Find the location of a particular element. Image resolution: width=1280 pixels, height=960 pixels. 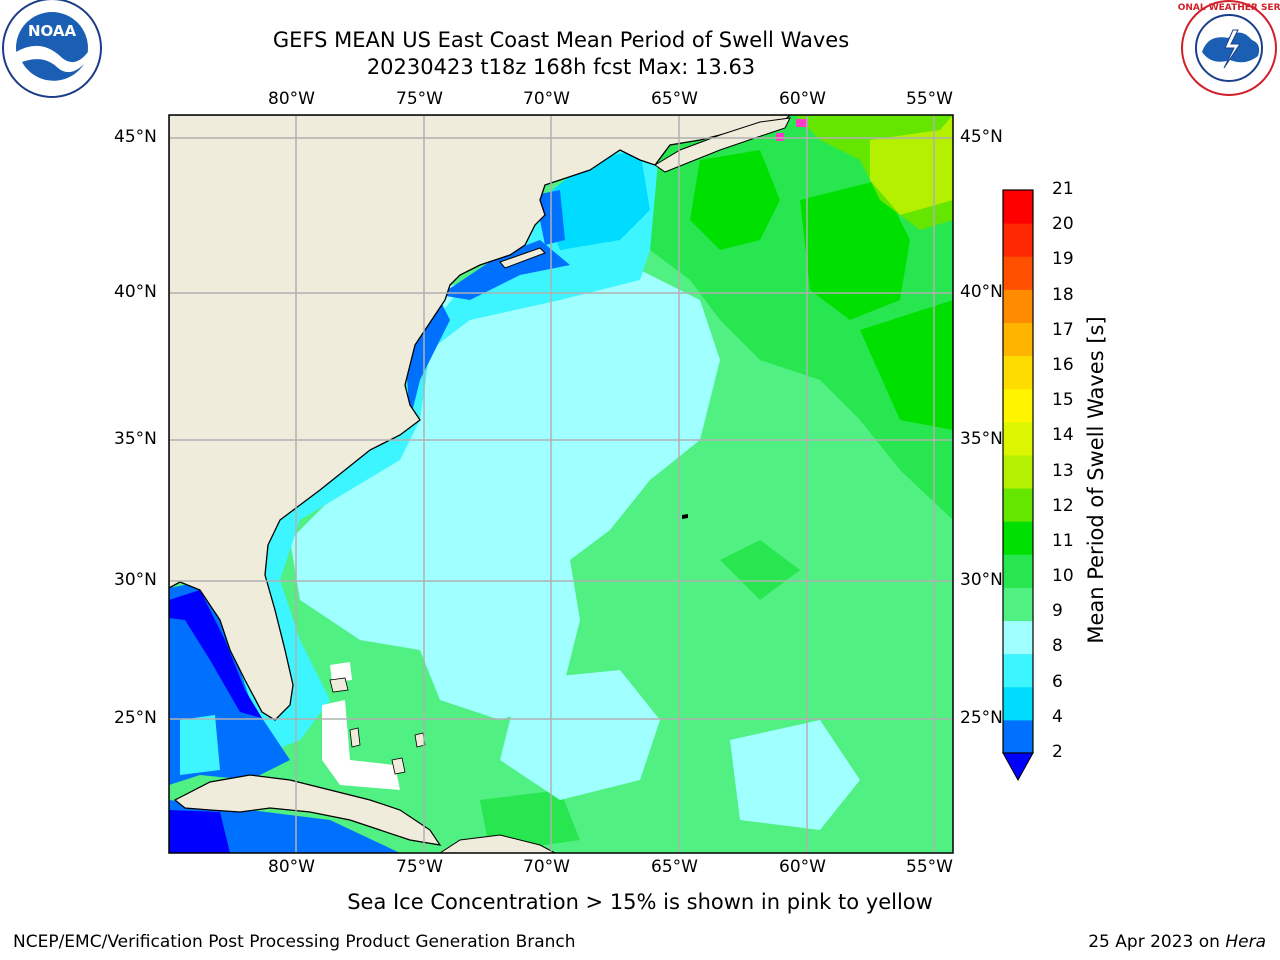

long-island is located at coordinates (522, 258).